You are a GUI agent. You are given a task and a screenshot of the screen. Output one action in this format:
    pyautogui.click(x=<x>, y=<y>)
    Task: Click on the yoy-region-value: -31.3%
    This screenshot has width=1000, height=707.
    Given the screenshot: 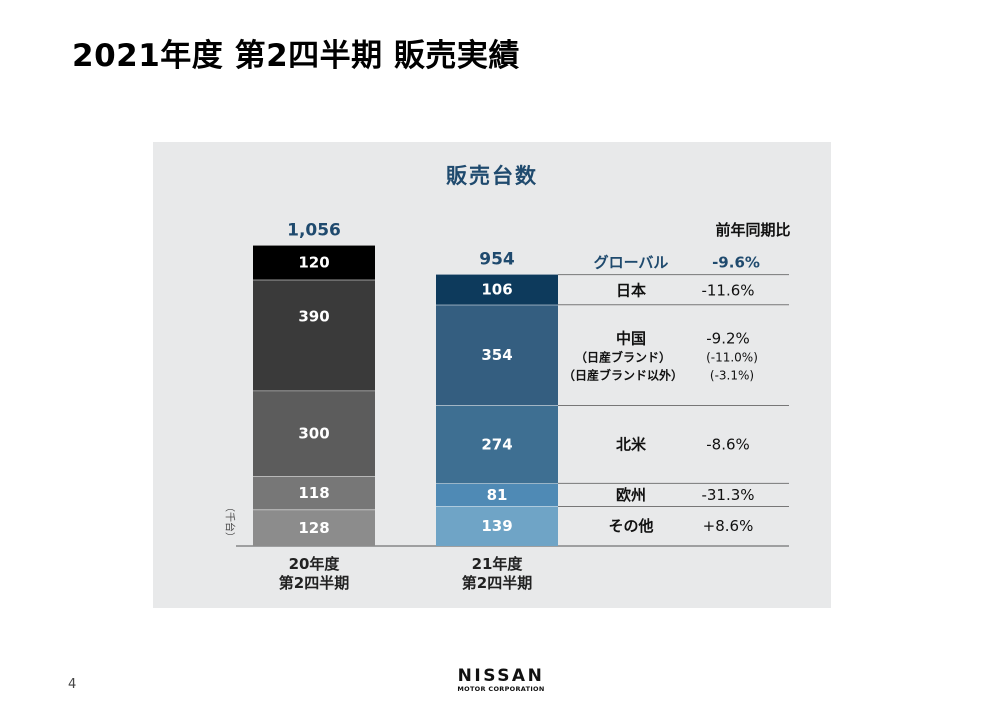 What is the action you would take?
    pyautogui.click(x=727, y=495)
    